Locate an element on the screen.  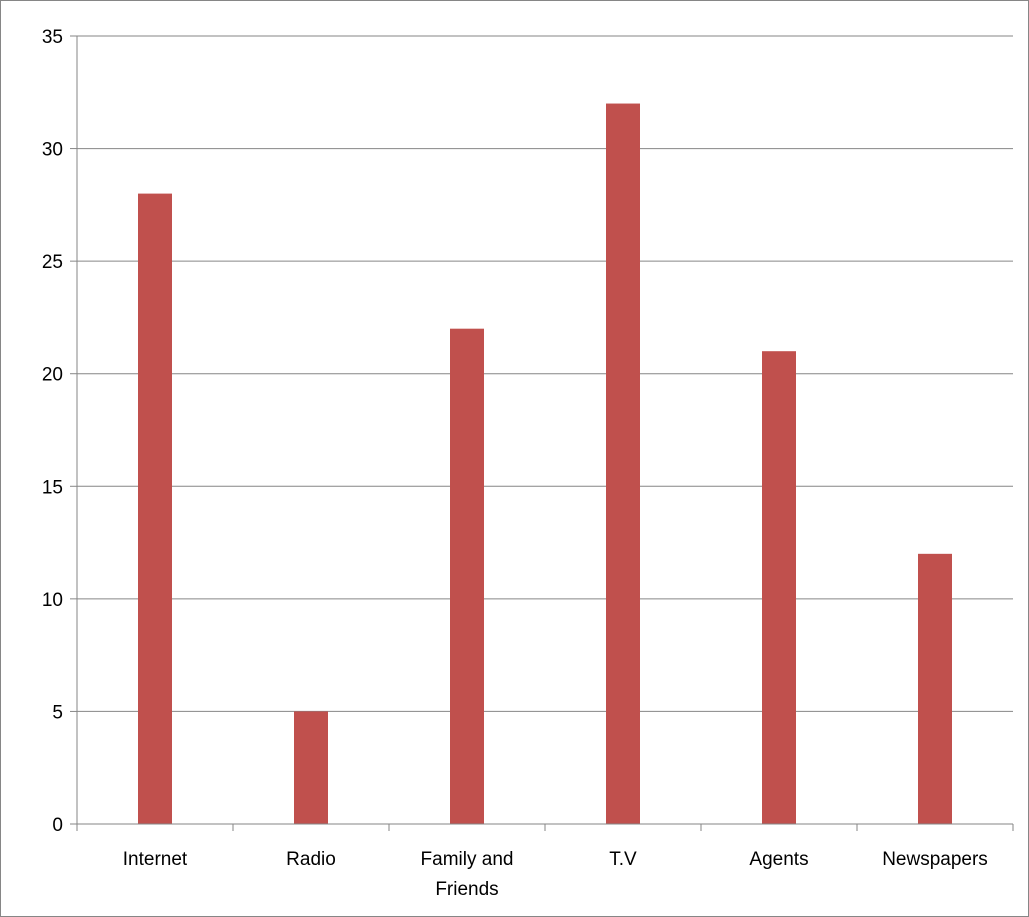
x-category-label: Friends is located at coordinates (466, 889).